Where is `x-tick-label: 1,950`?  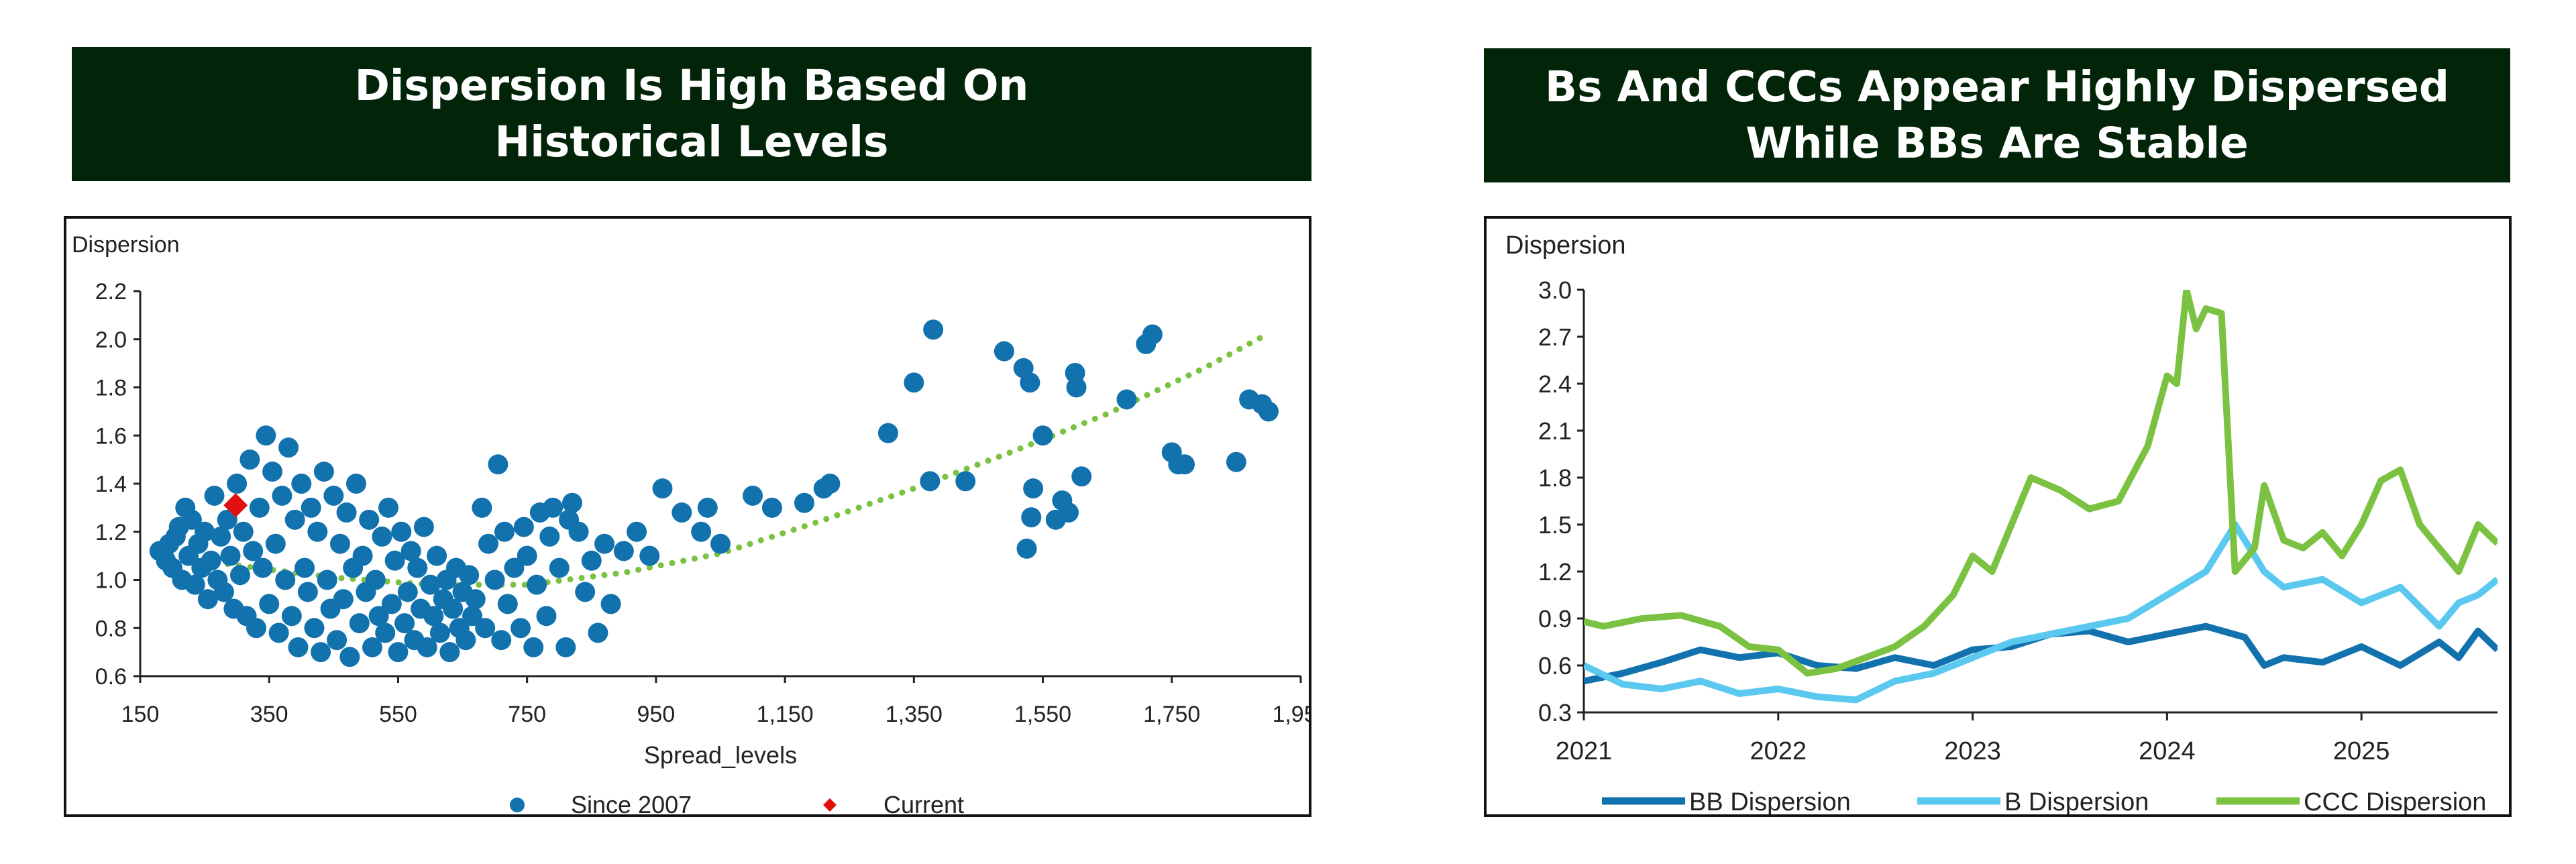 x-tick-label: 1,950 is located at coordinates (1290, 714).